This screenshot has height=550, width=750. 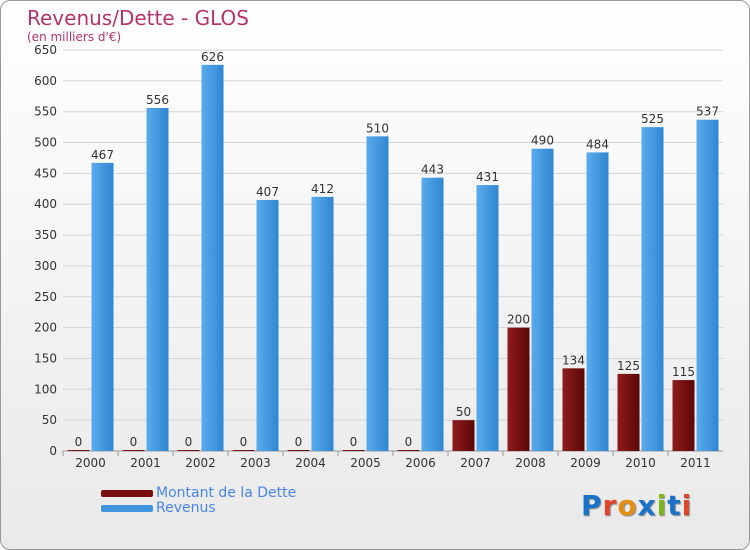 What do you see at coordinates (695, 463) in the screenshot?
I see `x-tick-label: 2011` at bounding box center [695, 463].